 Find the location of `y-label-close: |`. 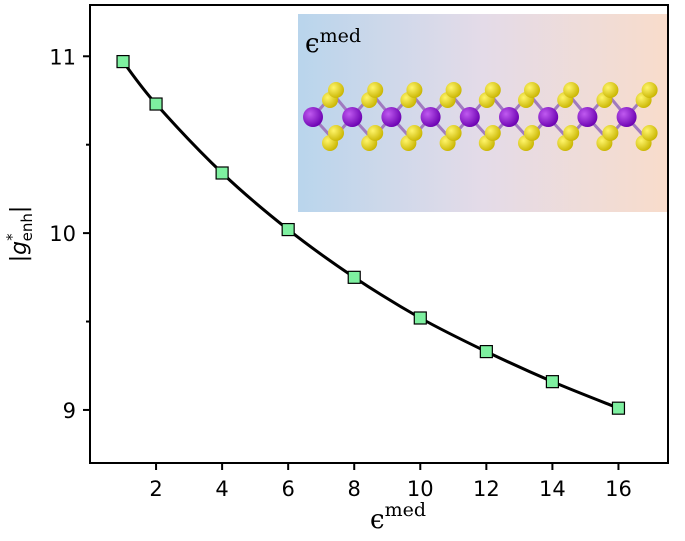

y-label-close: | is located at coordinates (19, 209).